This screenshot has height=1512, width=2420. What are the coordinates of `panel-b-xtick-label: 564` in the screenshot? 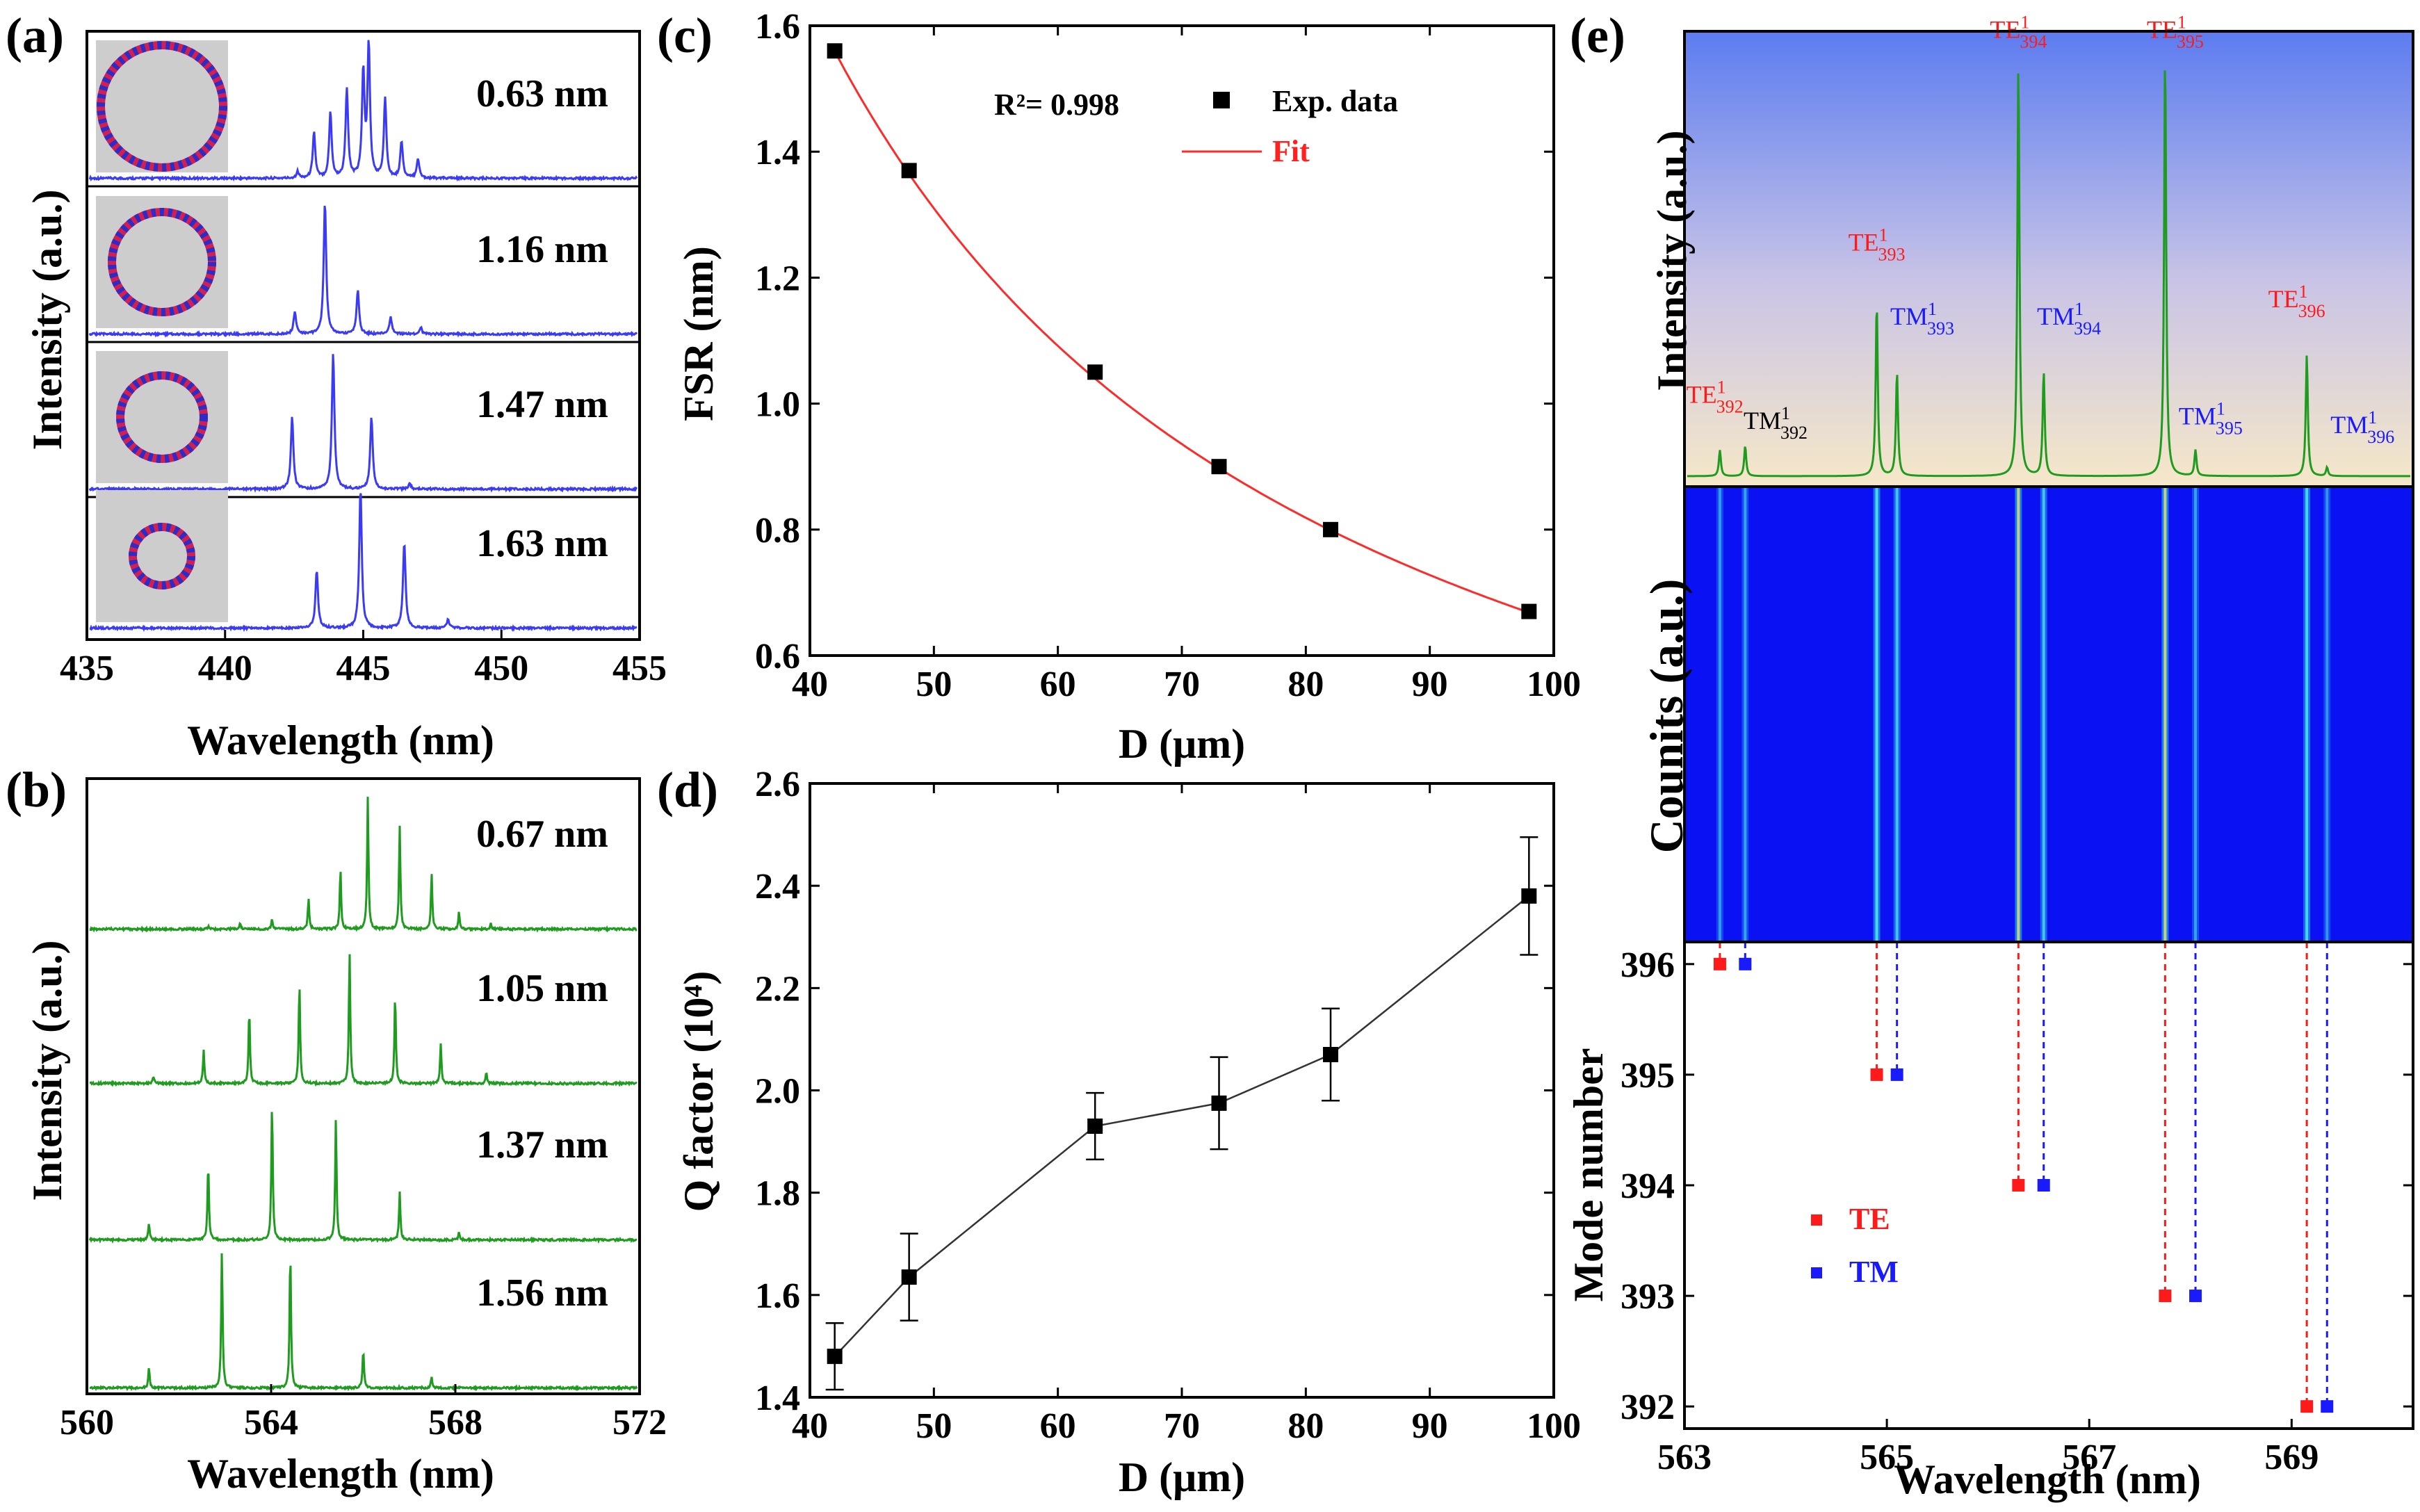 It's located at (271, 1422).